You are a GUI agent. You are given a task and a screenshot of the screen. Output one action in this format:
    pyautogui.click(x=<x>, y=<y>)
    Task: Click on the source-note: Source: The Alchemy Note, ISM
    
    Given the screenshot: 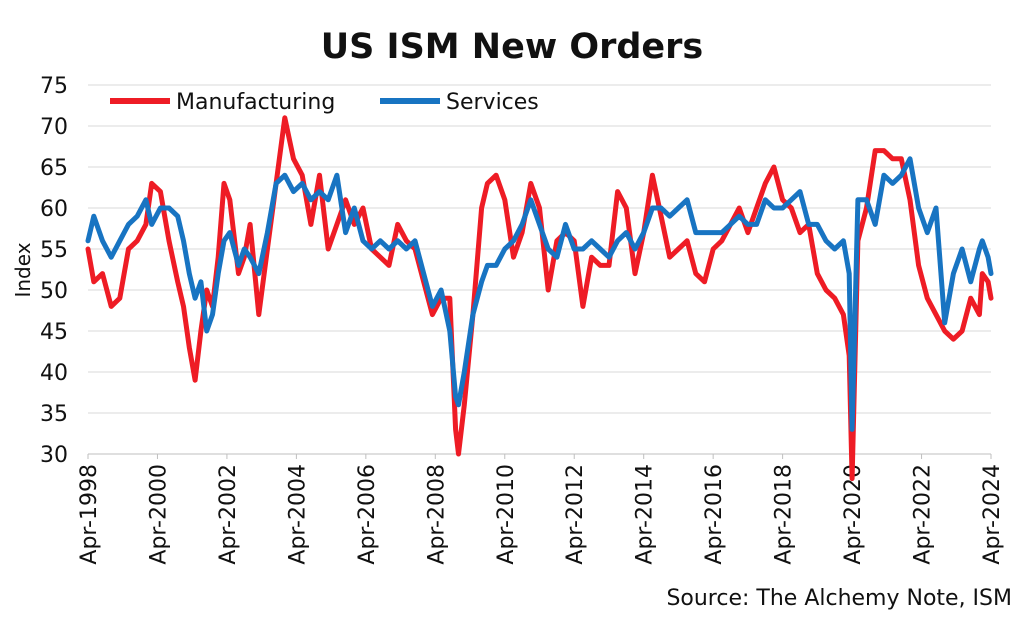 What is the action you would take?
    pyautogui.click(x=839, y=598)
    